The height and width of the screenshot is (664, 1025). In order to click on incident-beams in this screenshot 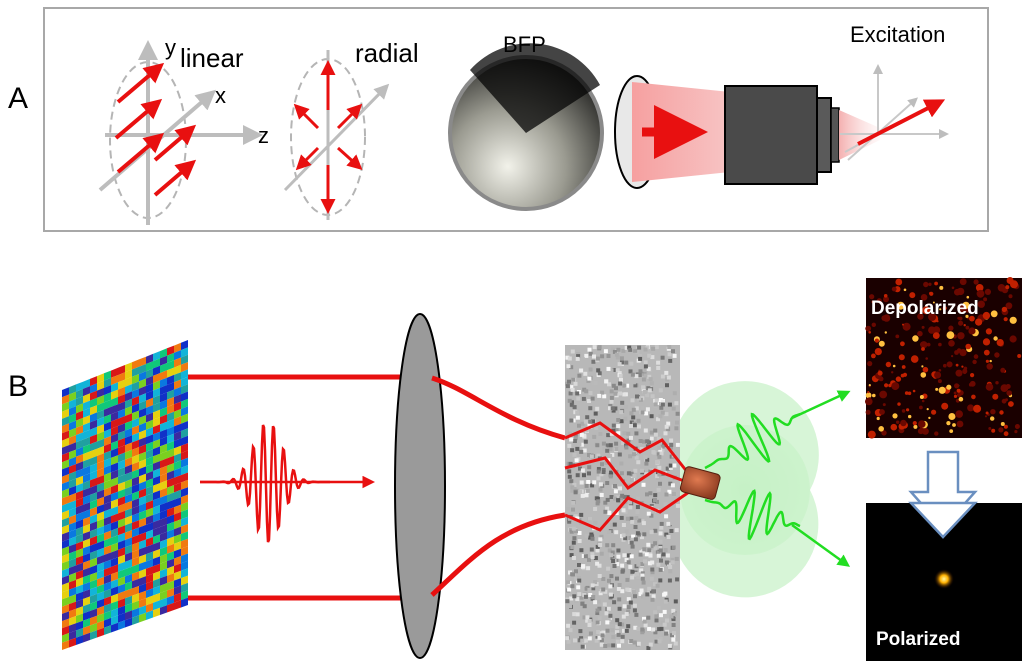, I will do `click(296, 487)`.